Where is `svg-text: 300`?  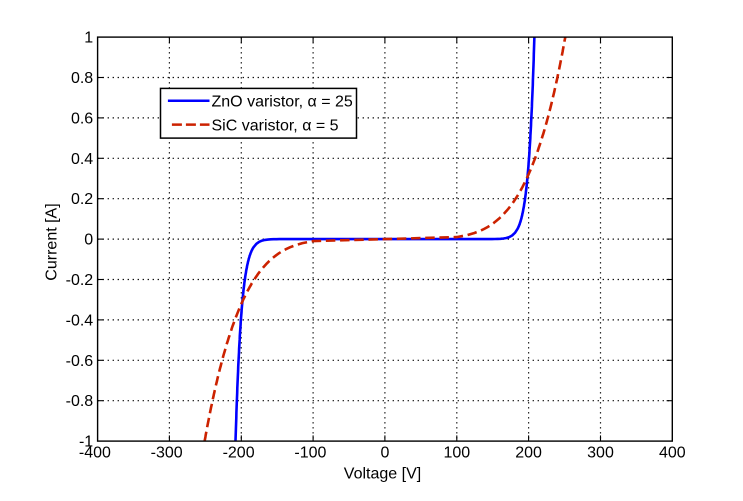
svg-text: 300 is located at coordinates (600, 453).